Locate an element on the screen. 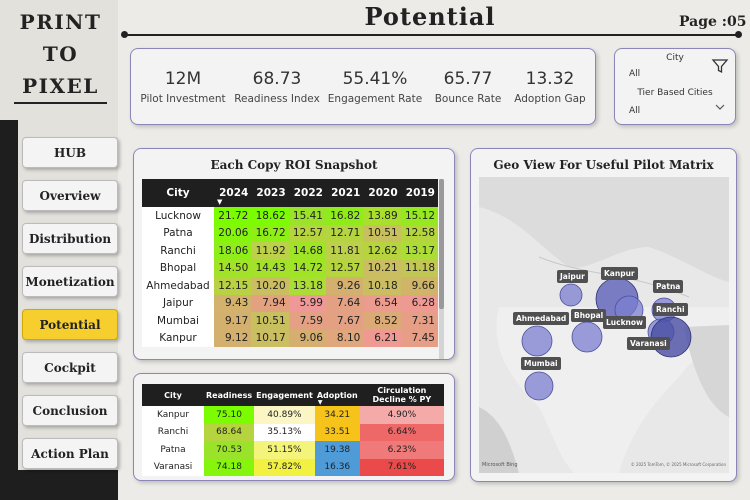  table-cell: 7.31 is located at coordinates (419, 321).